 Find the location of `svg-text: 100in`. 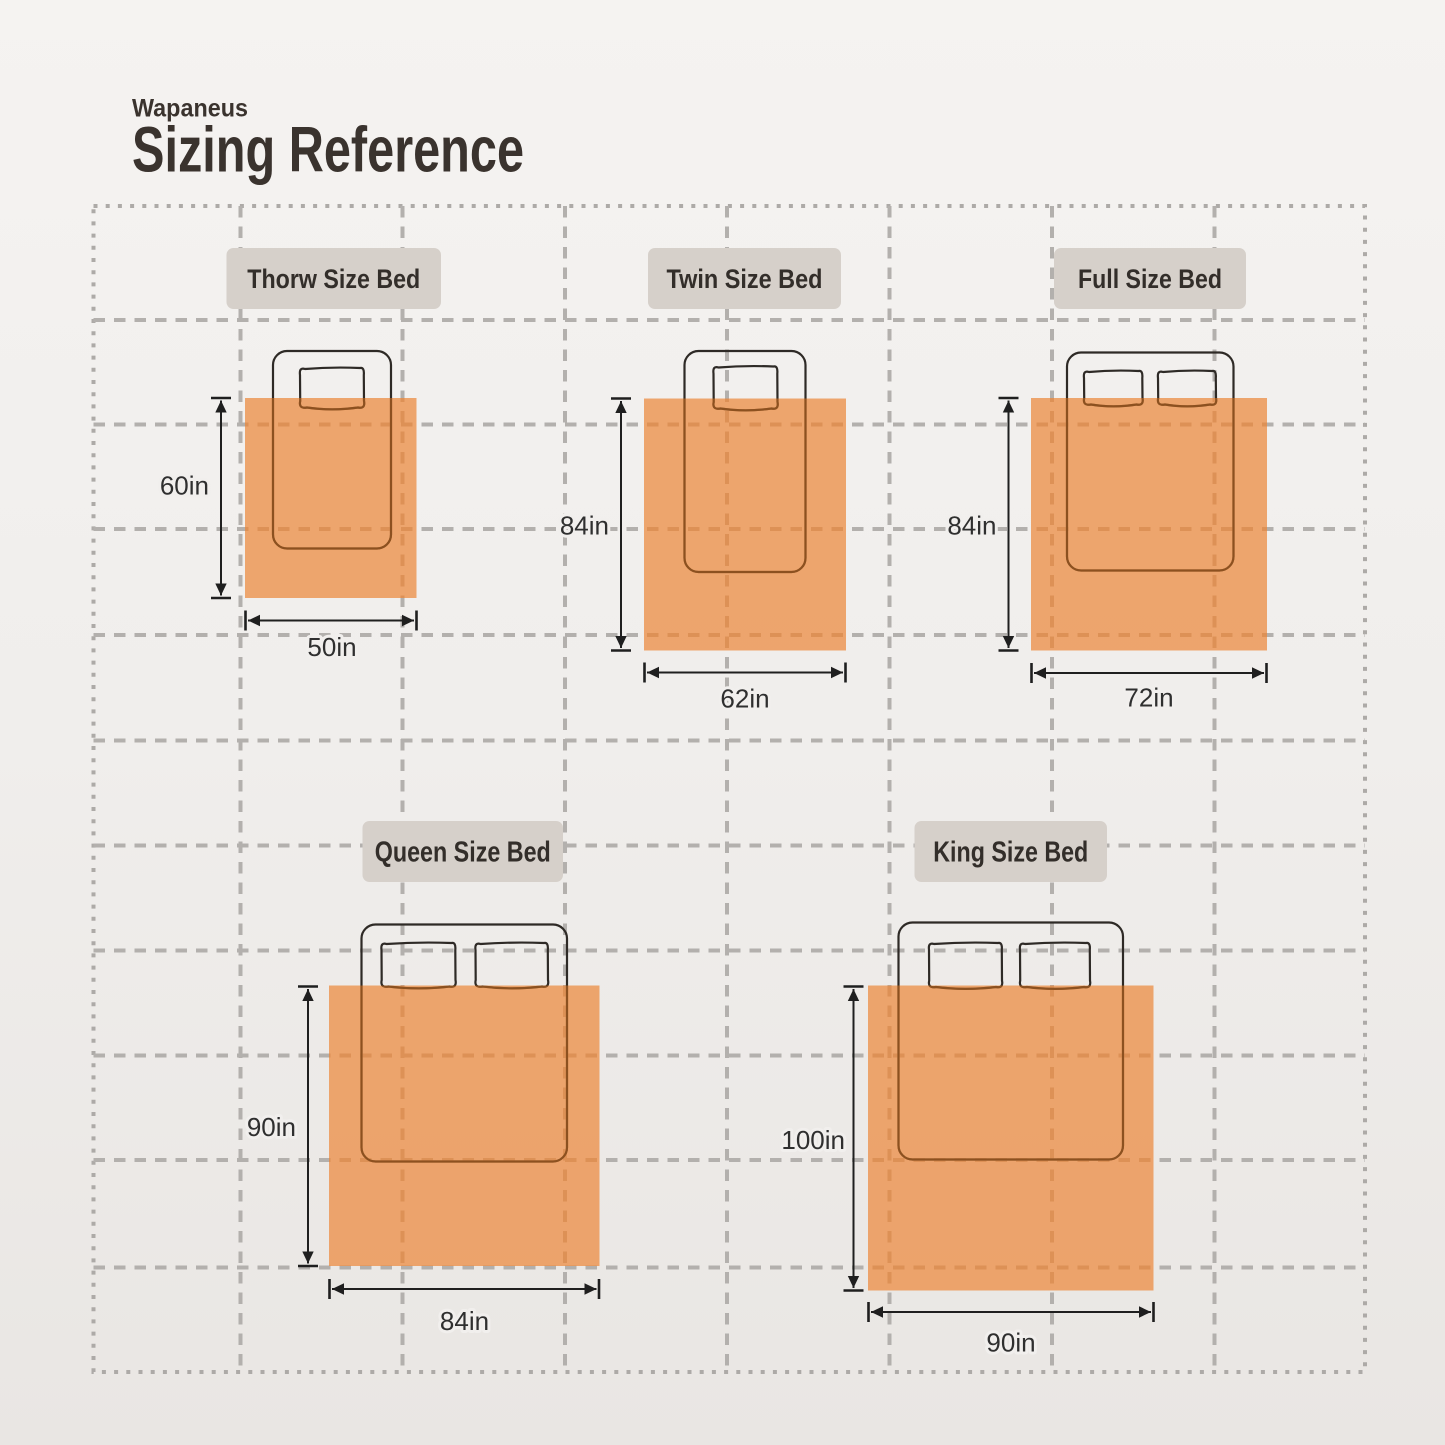

svg-text: 100in is located at coordinates (813, 1140).